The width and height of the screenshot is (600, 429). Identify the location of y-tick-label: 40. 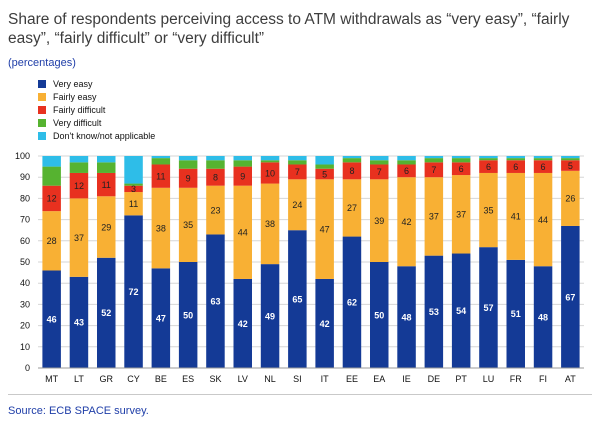
(25, 283).